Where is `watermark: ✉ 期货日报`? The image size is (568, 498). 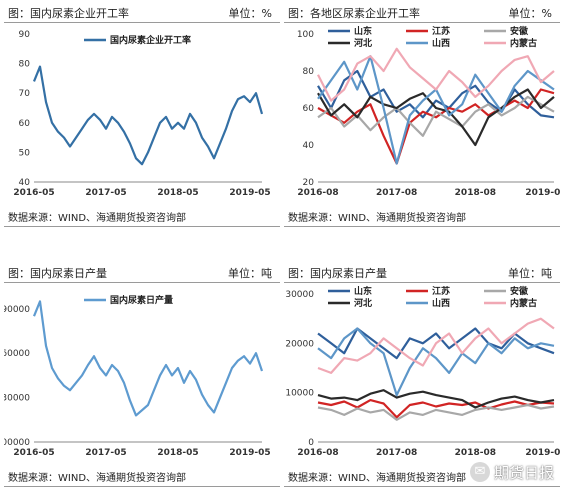 watermark: ✉ 期货日报 is located at coordinates (518, 472).